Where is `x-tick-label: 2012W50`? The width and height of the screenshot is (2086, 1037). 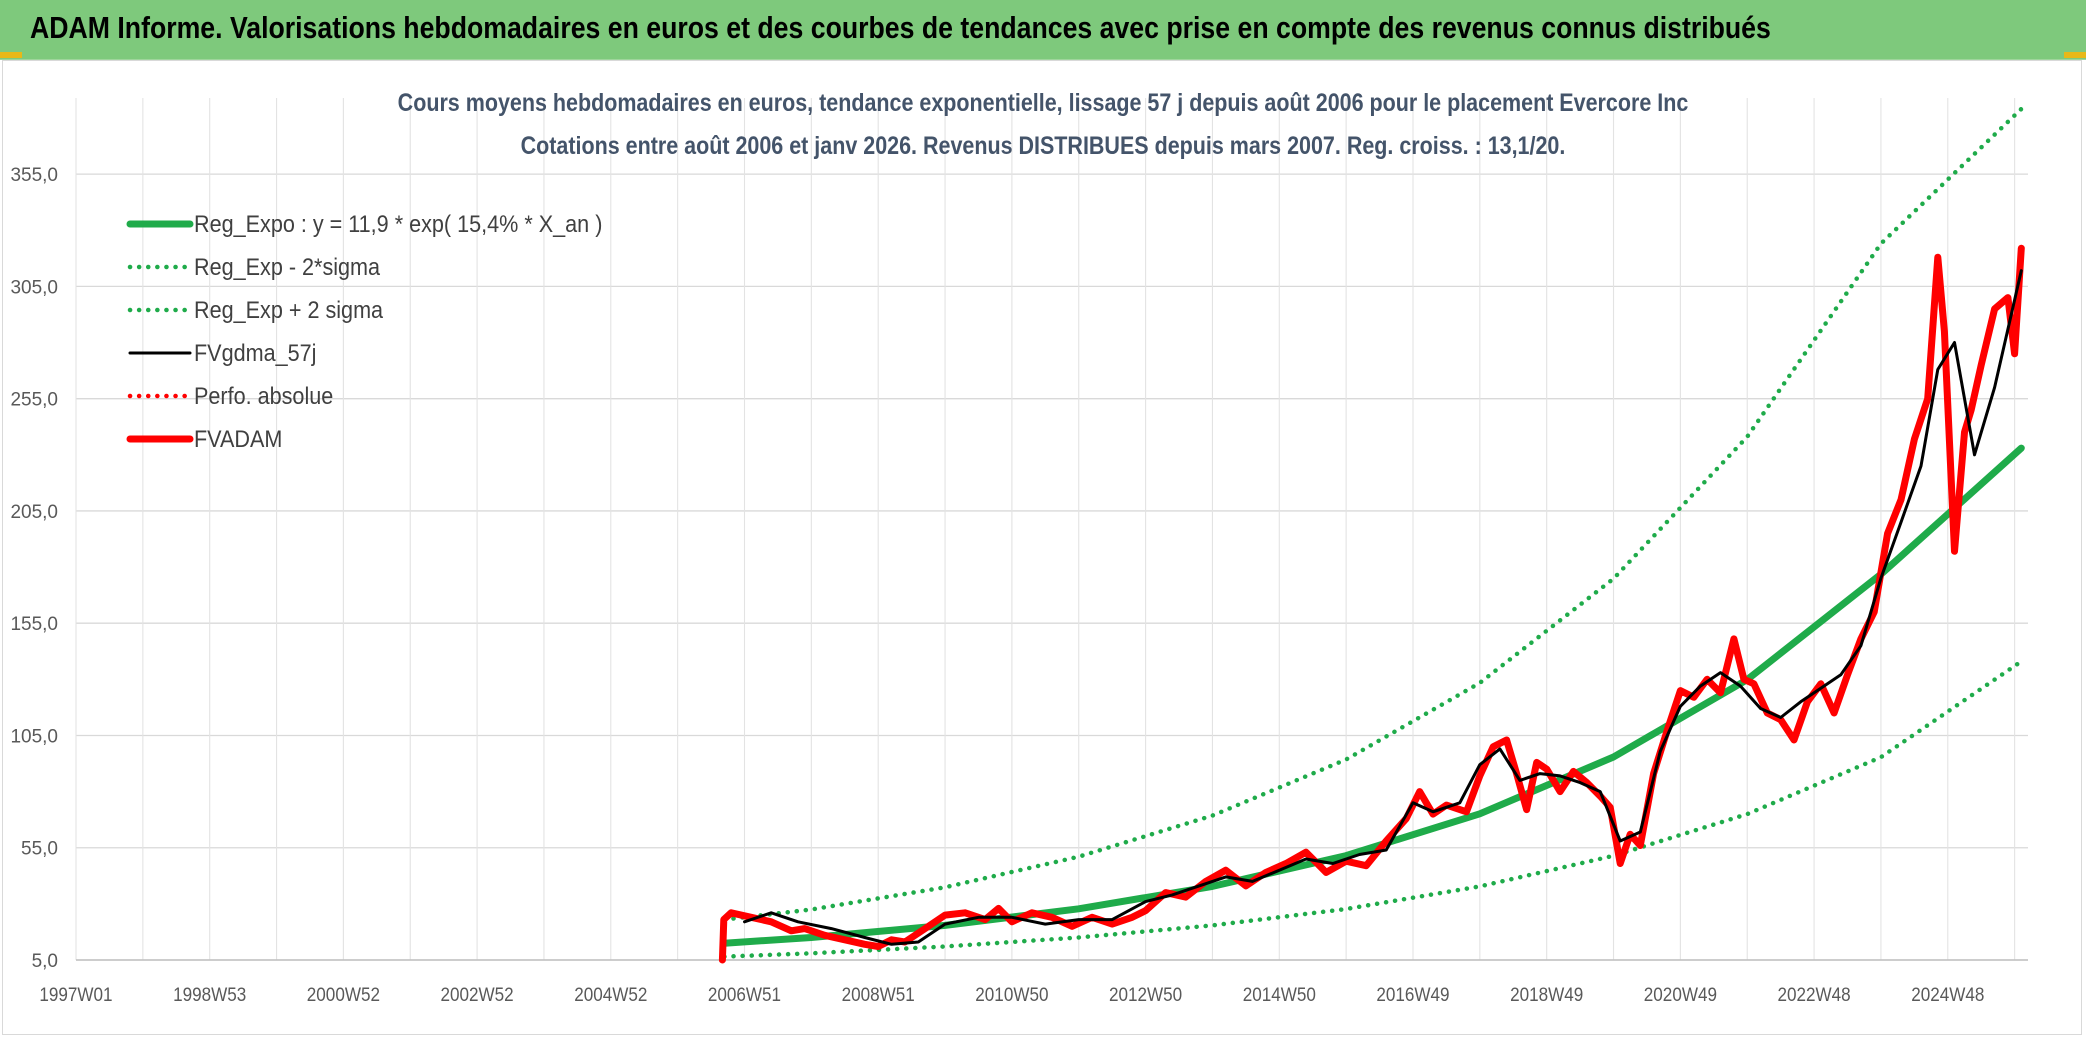 x-tick-label: 2012W50 is located at coordinates (1145, 994).